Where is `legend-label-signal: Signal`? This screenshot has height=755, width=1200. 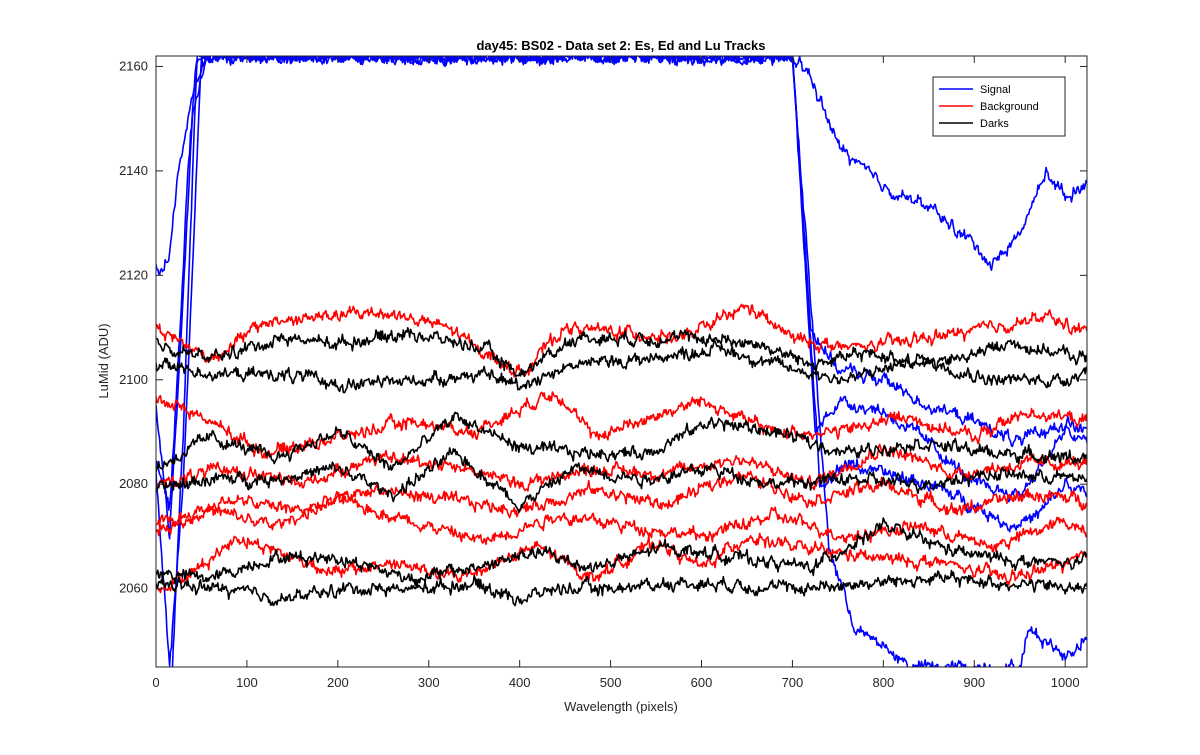 legend-label-signal: Signal is located at coordinates (995, 90).